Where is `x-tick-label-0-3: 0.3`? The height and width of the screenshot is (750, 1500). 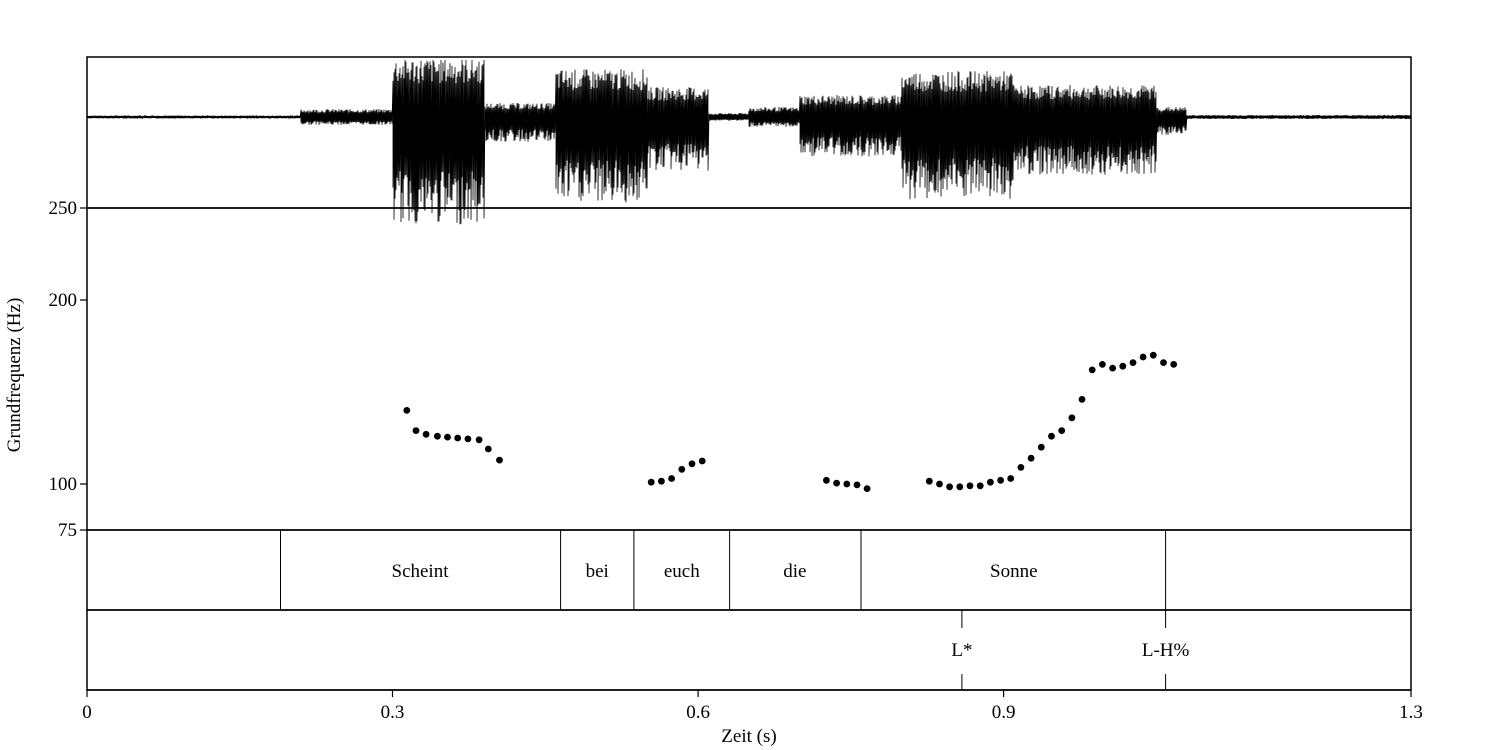
x-tick-label-0-3: 0.3 is located at coordinates (393, 712).